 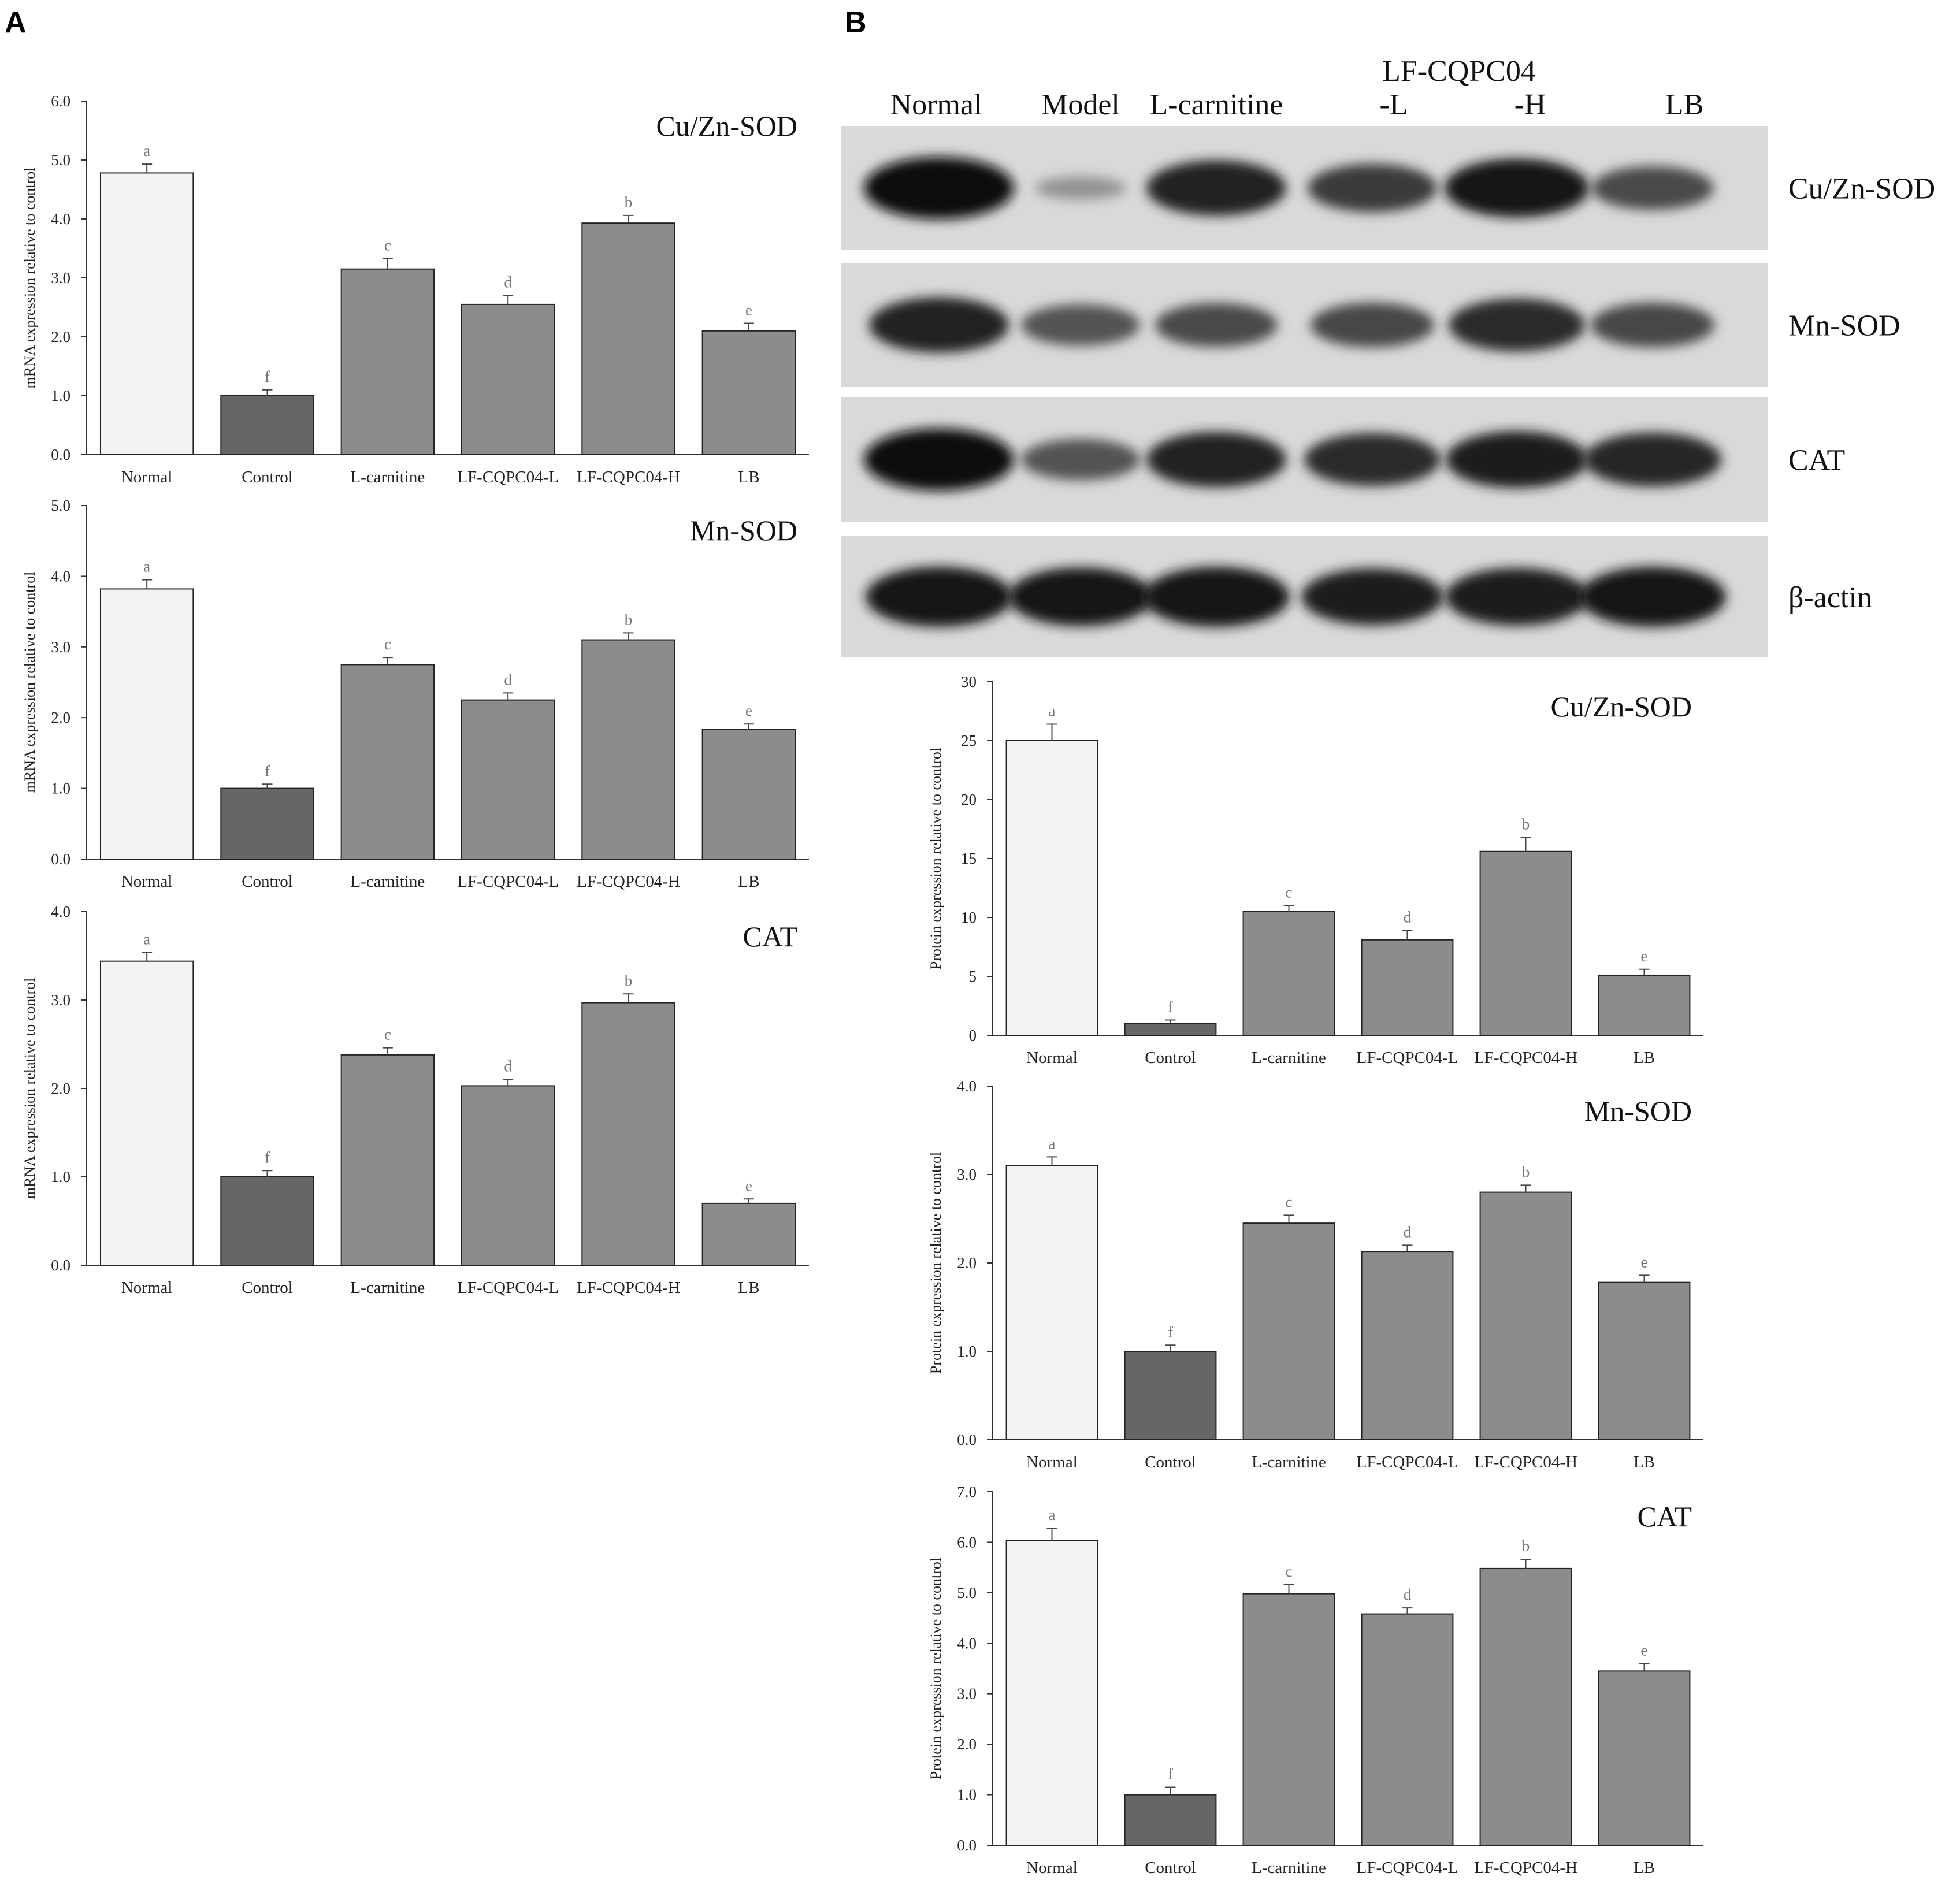 What do you see at coordinates (770, 936) in the screenshot?
I see `chart-title: CAT` at bounding box center [770, 936].